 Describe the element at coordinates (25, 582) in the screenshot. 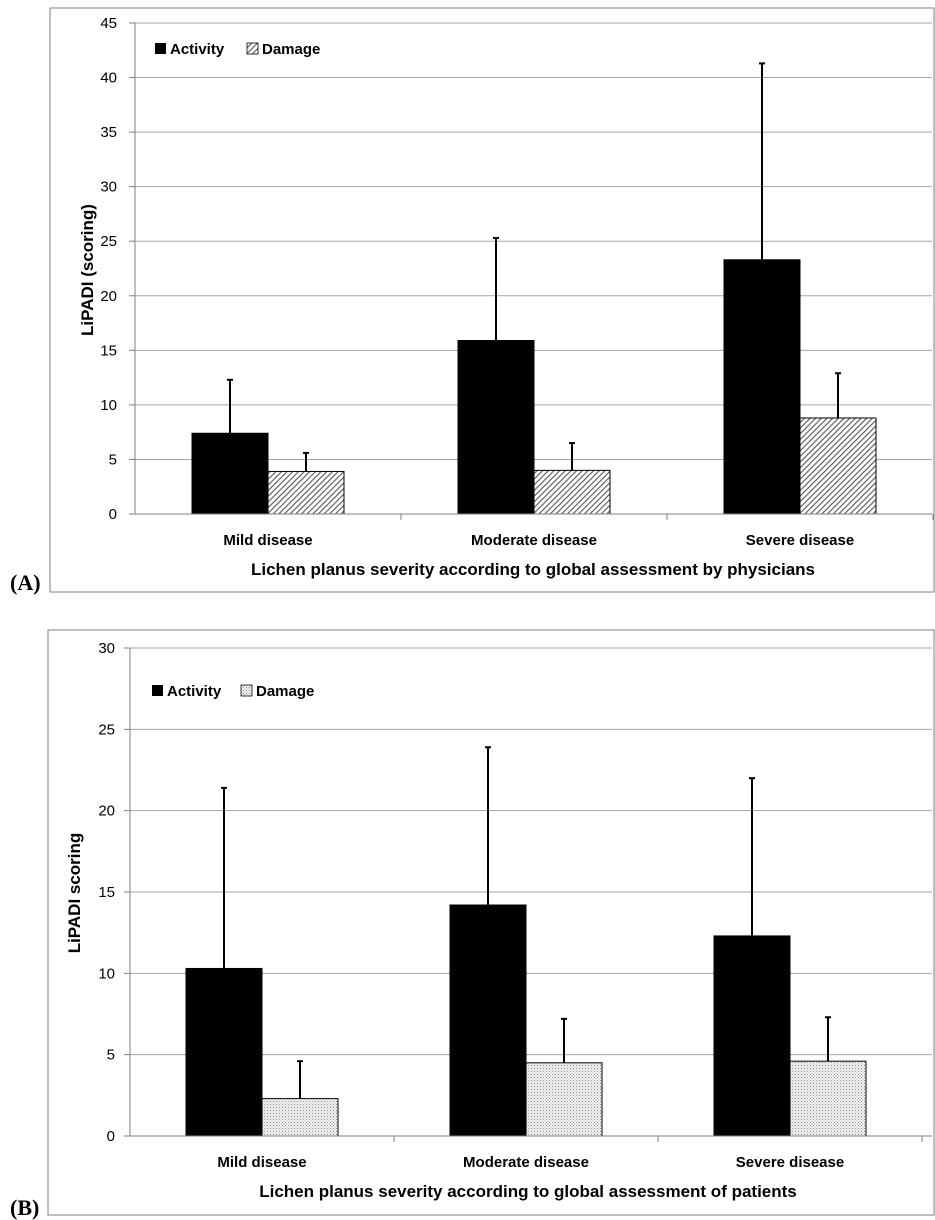

I see `panel-a-tag: (A)` at that location.